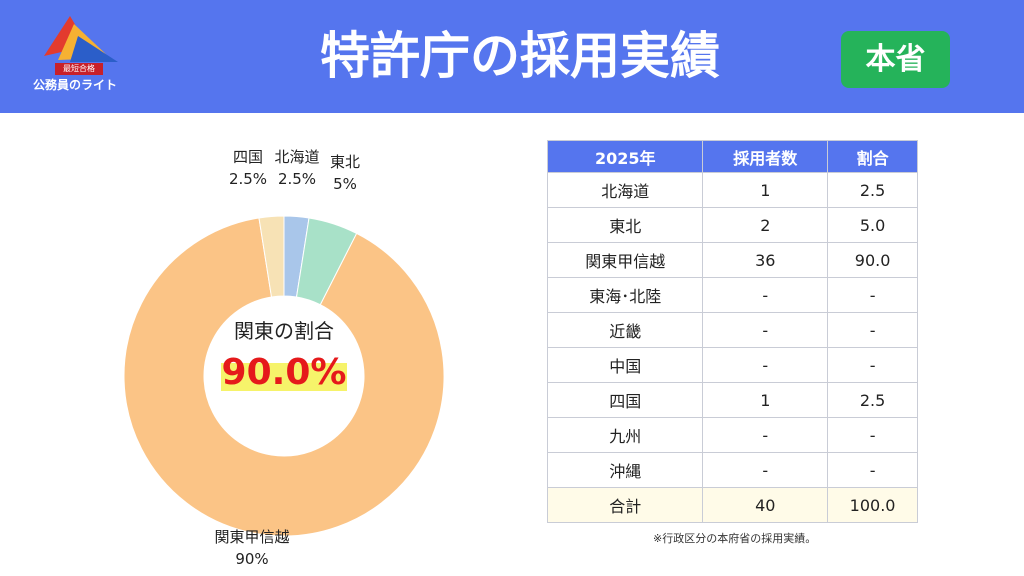  What do you see at coordinates (872, 505) in the screenshot?
I see `total-ratio-cell: 100.0` at bounding box center [872, 505].